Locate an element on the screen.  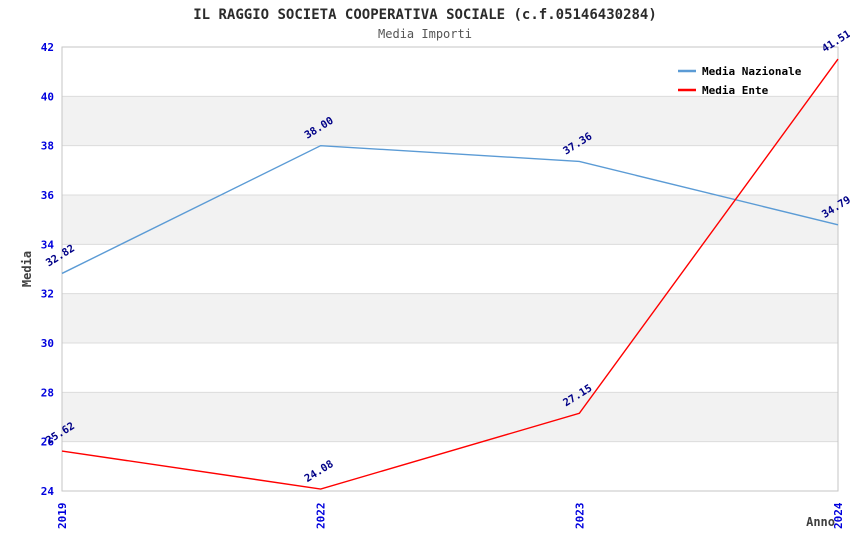
y-tick-label: 38 is located at coordinates (47, 146).